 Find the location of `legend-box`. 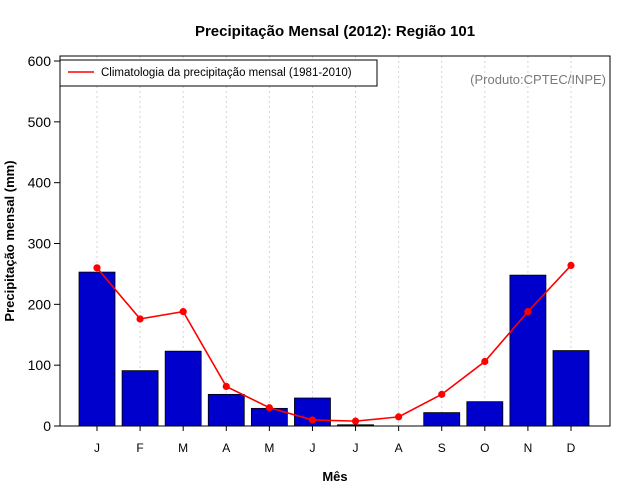

legend-box is located at coordinates (218, 73).